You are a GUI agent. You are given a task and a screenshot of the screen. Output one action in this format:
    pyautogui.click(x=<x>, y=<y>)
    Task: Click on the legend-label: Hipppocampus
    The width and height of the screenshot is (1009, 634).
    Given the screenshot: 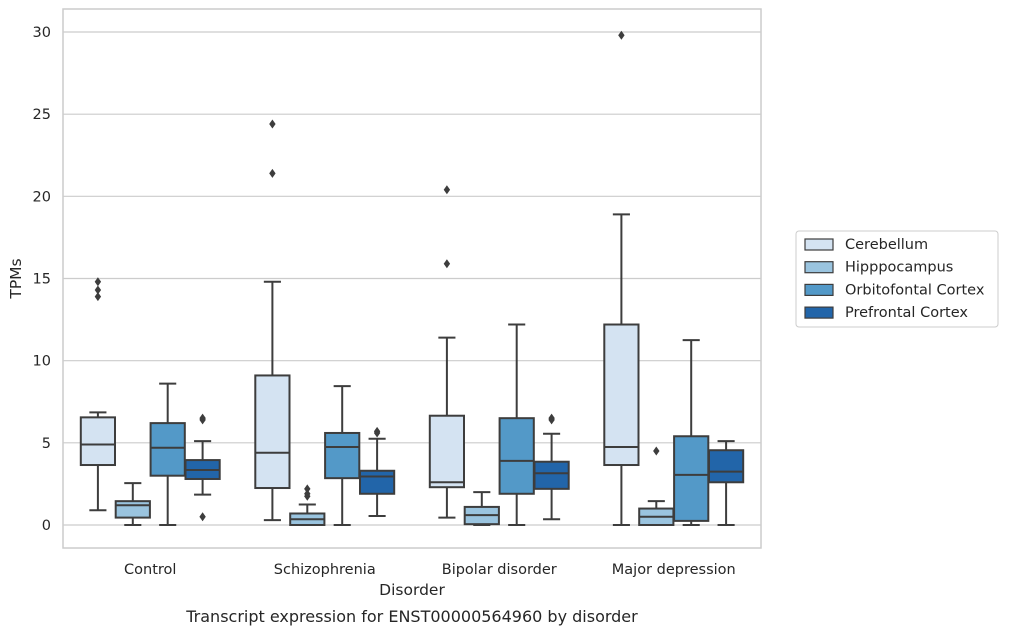 What is the action you would take?
    pyautogui.click(x=899, y=268)
    